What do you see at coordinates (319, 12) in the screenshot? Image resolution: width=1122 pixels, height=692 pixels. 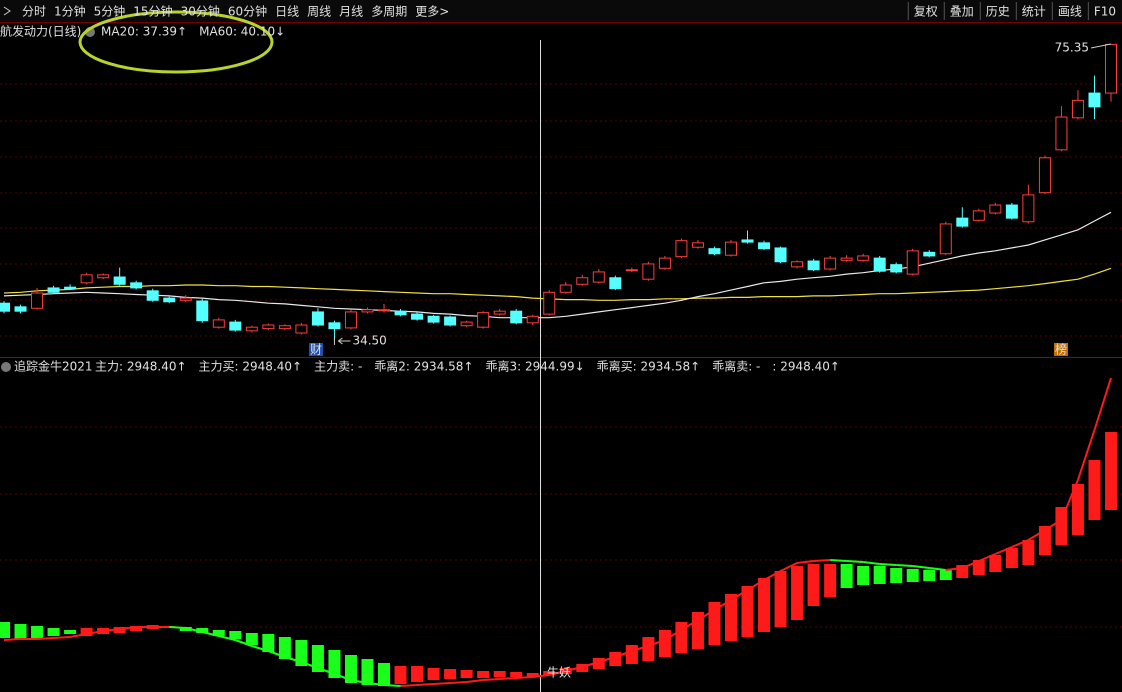 I see `period-button: 周线` at bounding box center [319, 12].